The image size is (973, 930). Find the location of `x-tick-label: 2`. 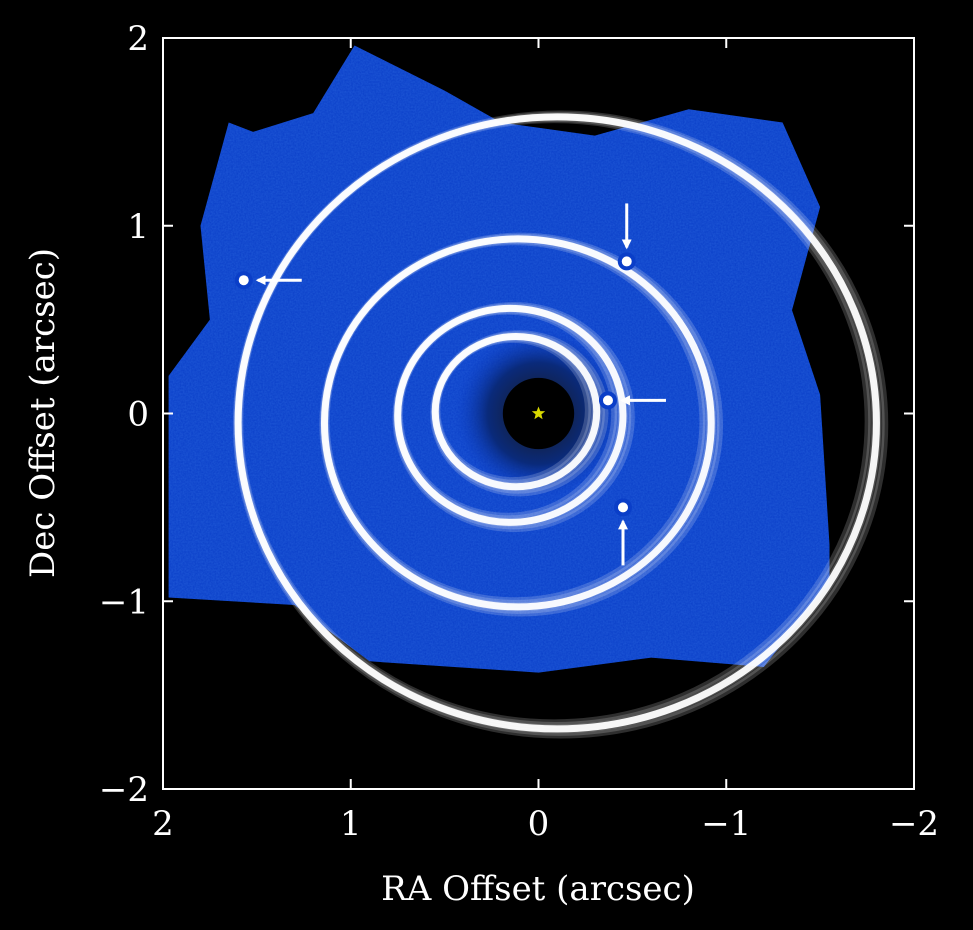

x-tick-label: 2 is located at coordinates (163, 824).